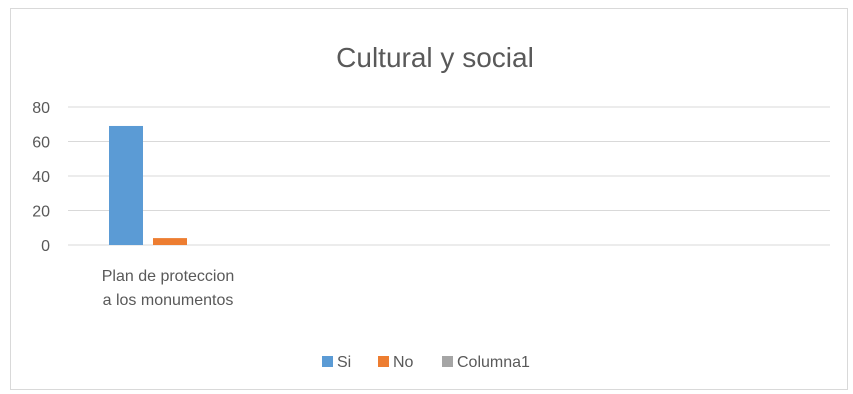 Image resolution: width=853 pixels, height=394 pixels. What do you see at coordinates (403, 362) in the screenshot?
I see `legend-label: No` at bounding box center [403, 362].